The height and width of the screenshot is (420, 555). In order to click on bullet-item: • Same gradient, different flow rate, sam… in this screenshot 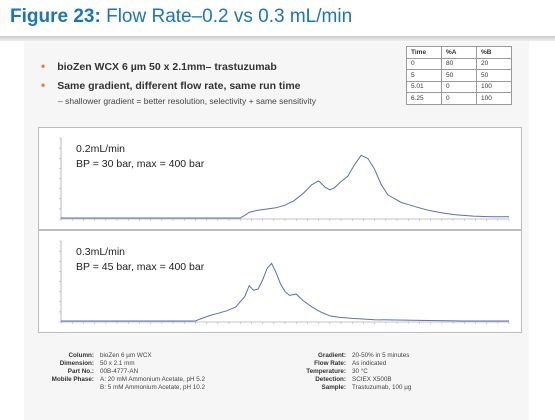, I will do `click(171, 85)`.